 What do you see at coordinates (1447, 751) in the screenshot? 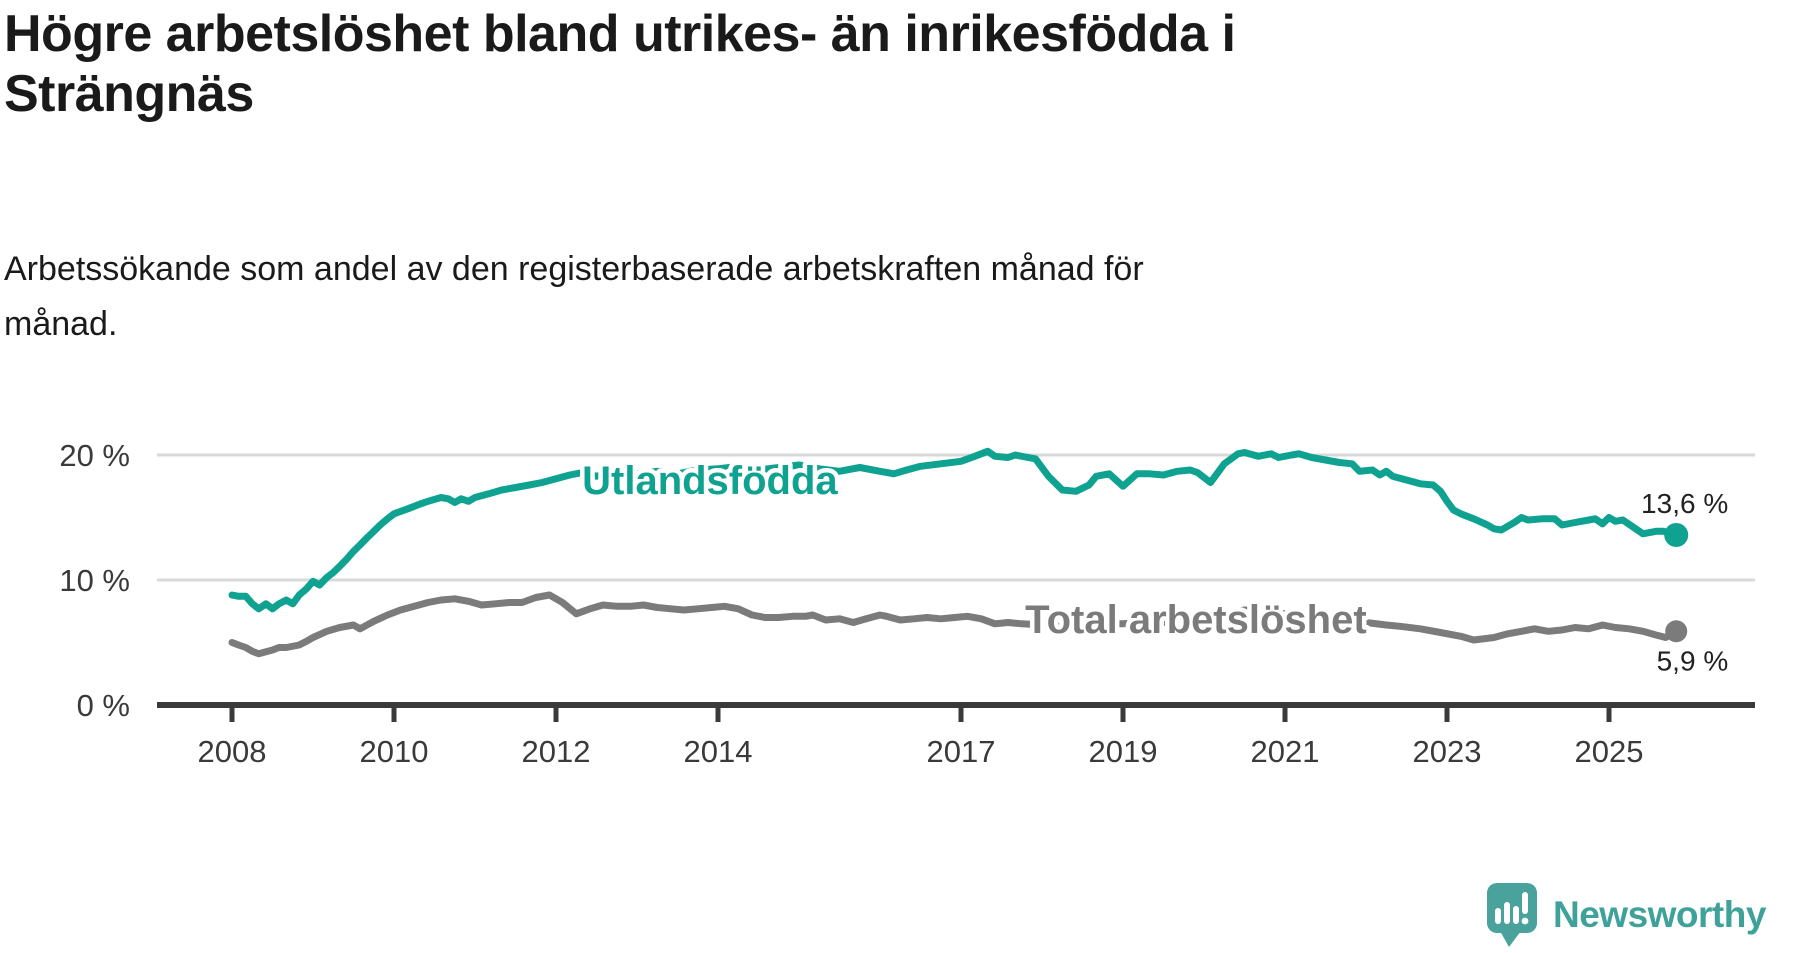
I see `x-tick-label-2023: 2023` at bounding box center [1447, 751].